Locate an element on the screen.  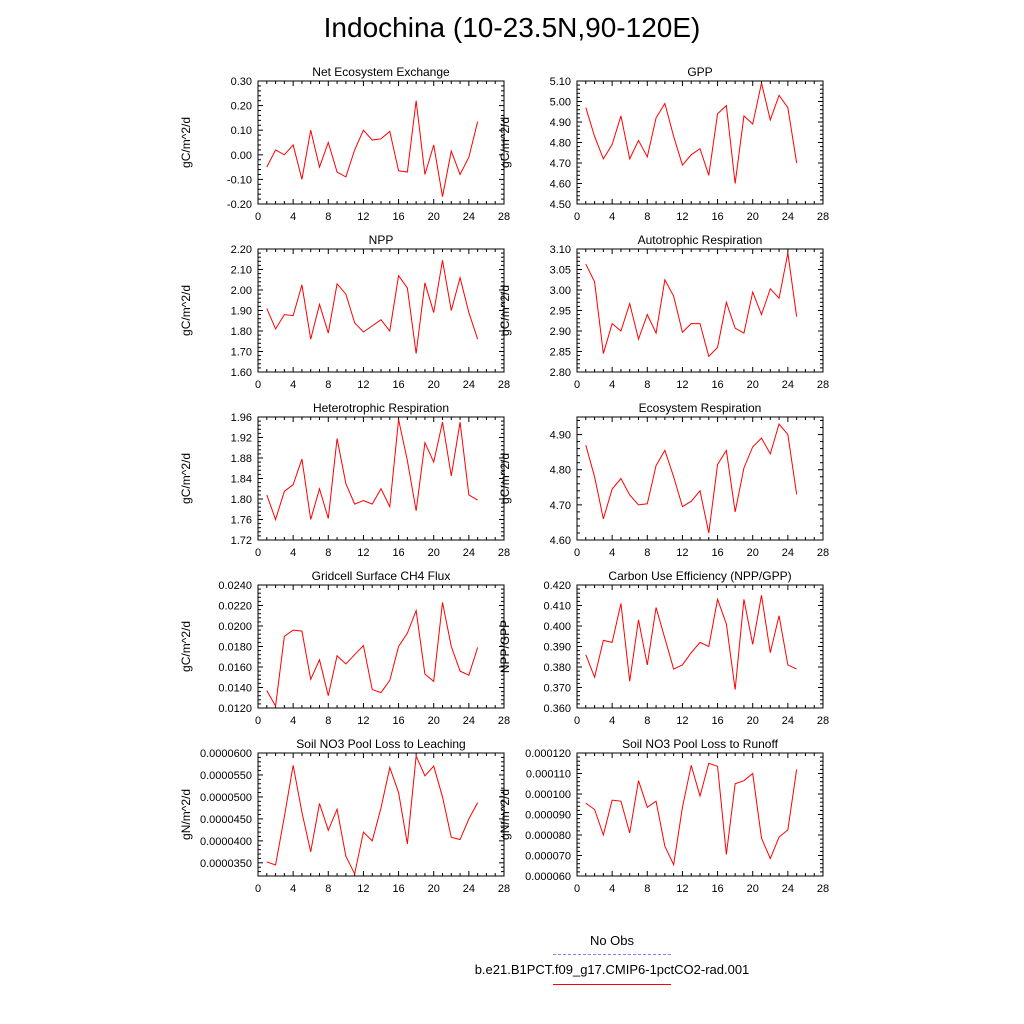
legend-line-no-obs is located at coordinates (612, 954).